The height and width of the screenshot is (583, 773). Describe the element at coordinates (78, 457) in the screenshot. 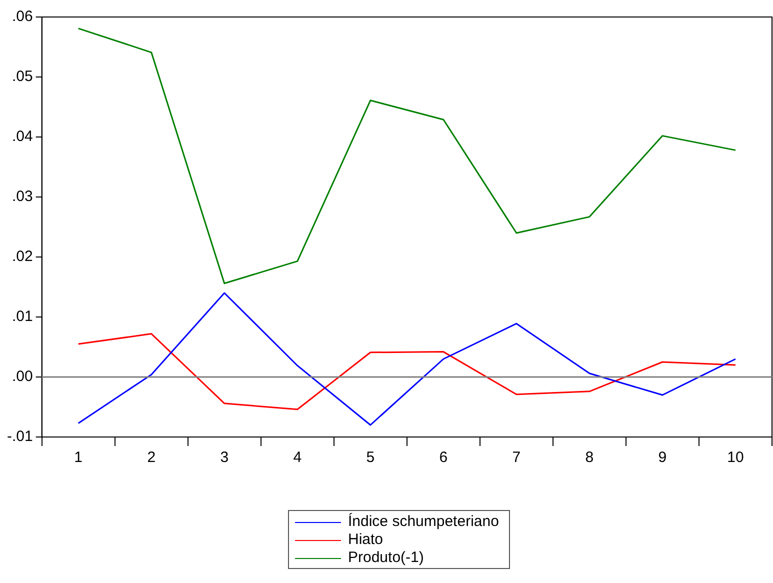

I see `x-tick-label: 1` at that location.